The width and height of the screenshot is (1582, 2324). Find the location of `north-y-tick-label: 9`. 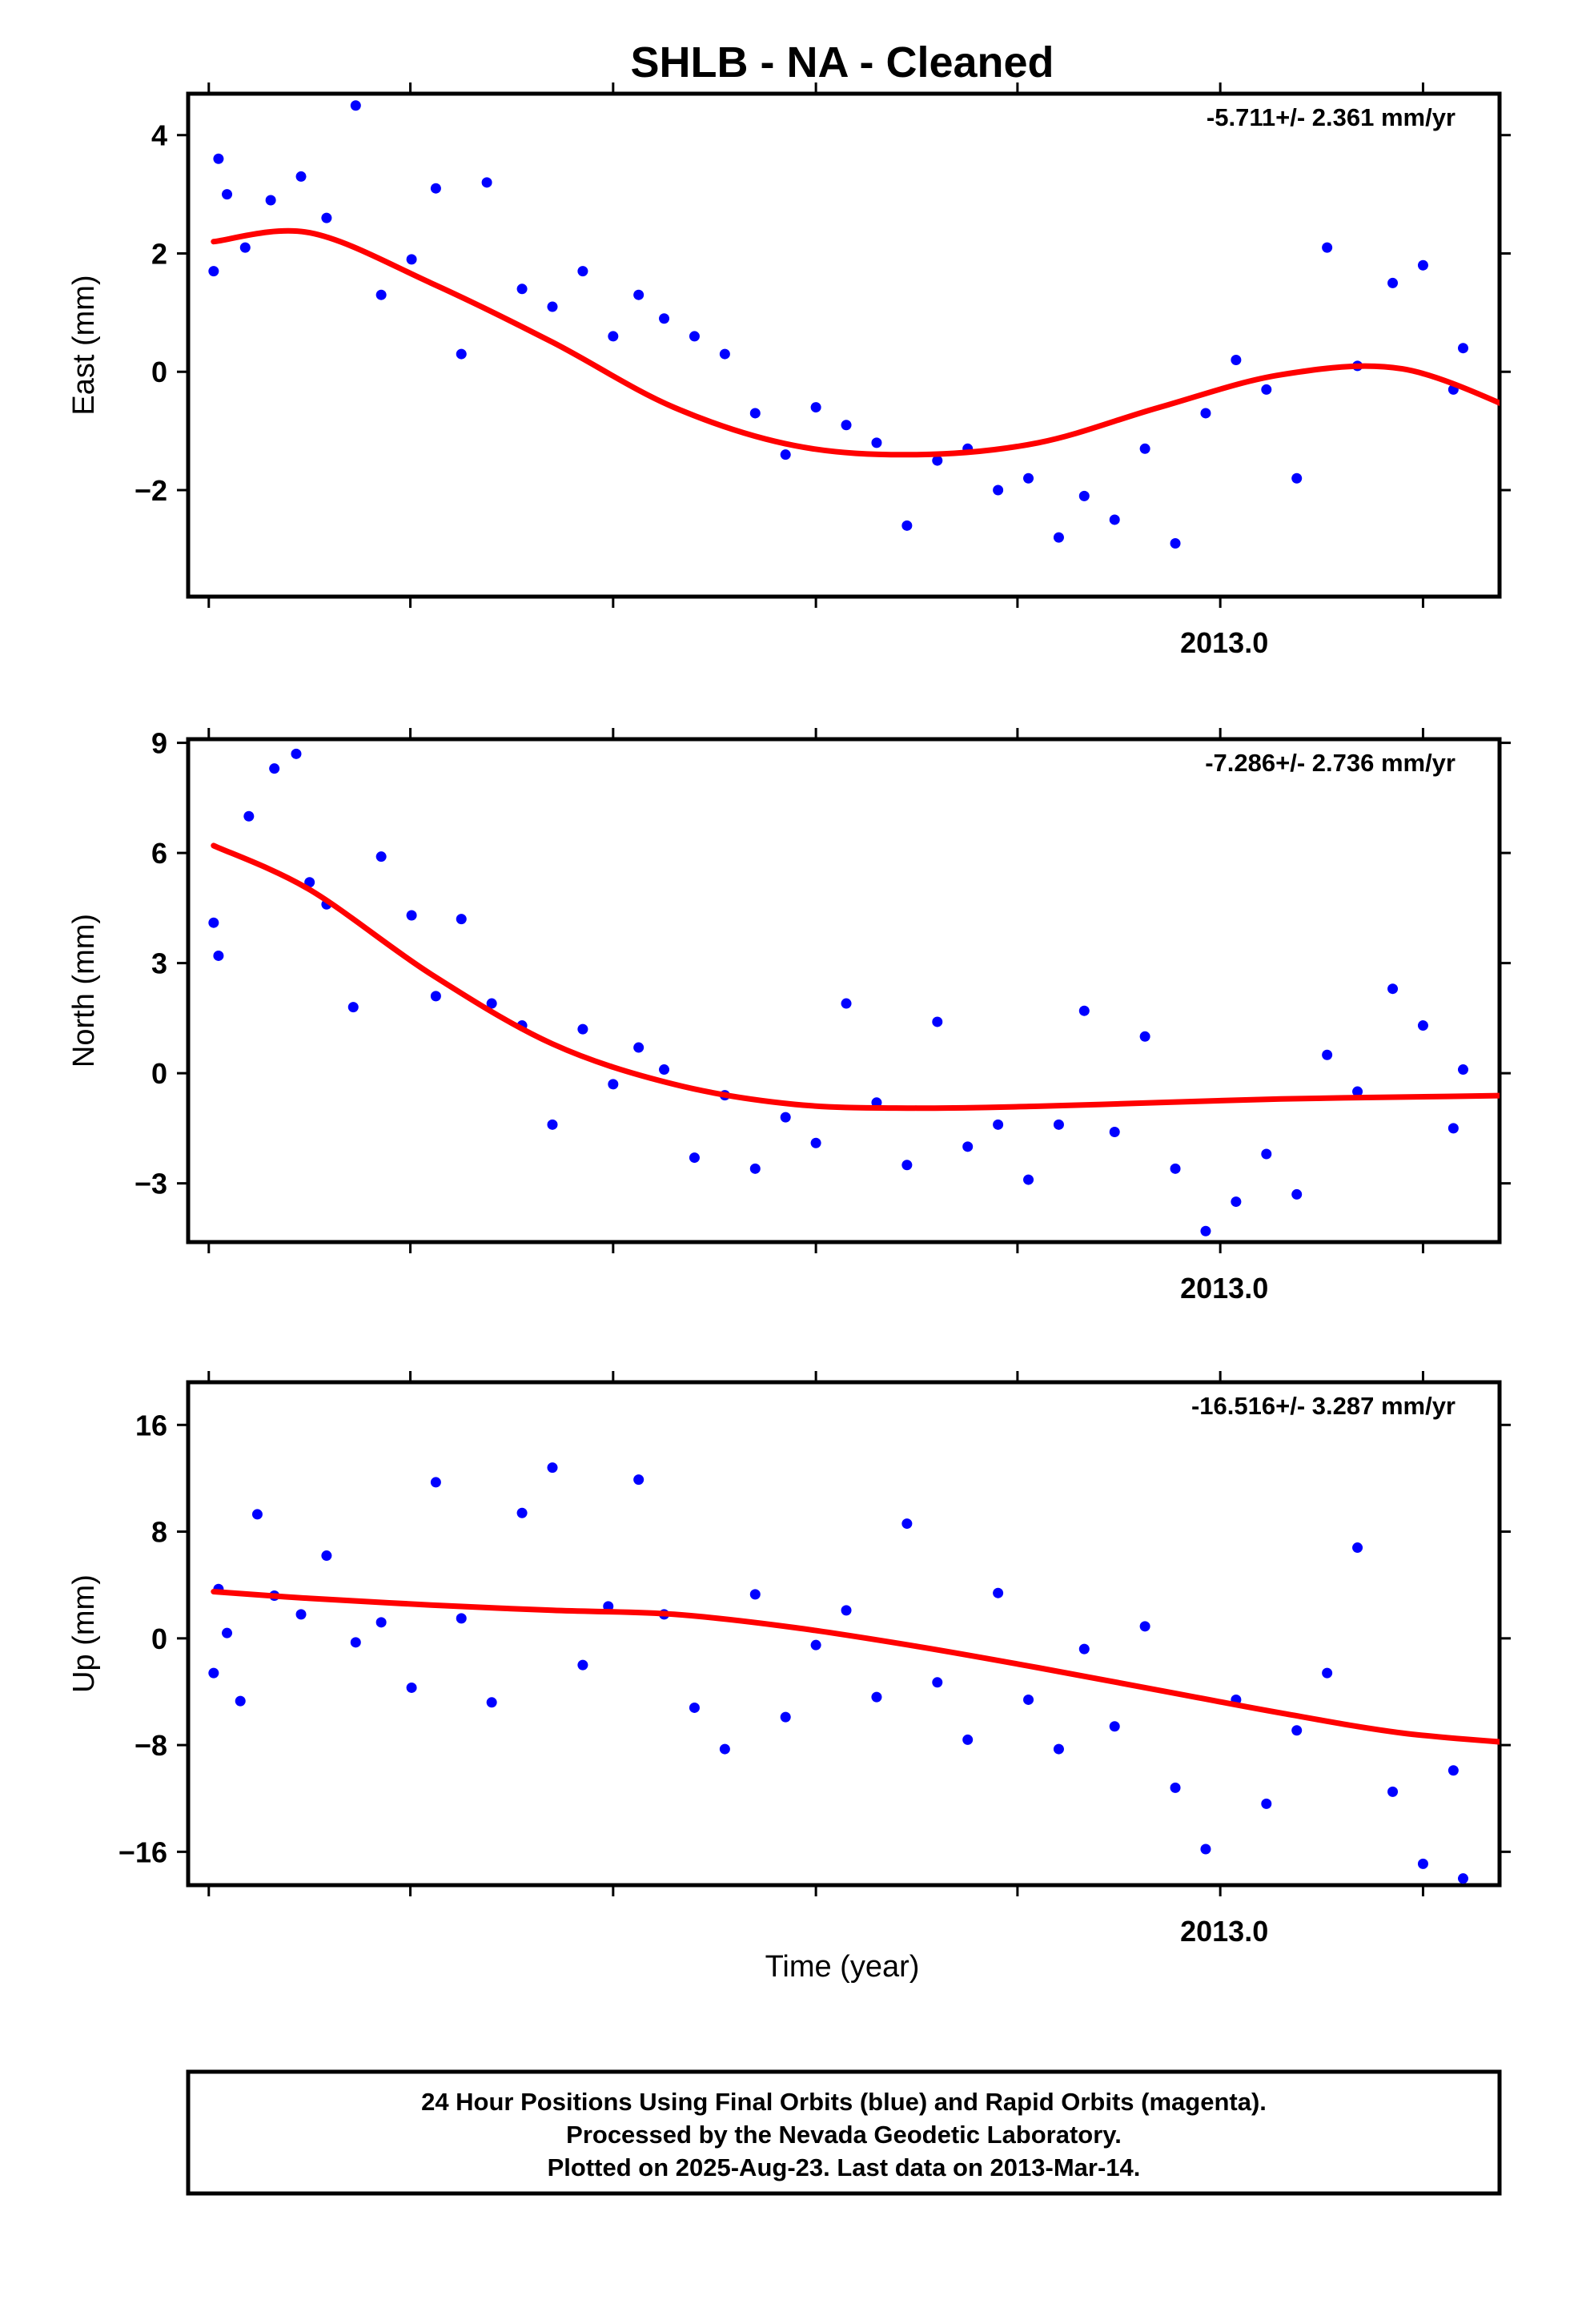

north-y-tick-label: 9 is located at coordinates (159, 743).